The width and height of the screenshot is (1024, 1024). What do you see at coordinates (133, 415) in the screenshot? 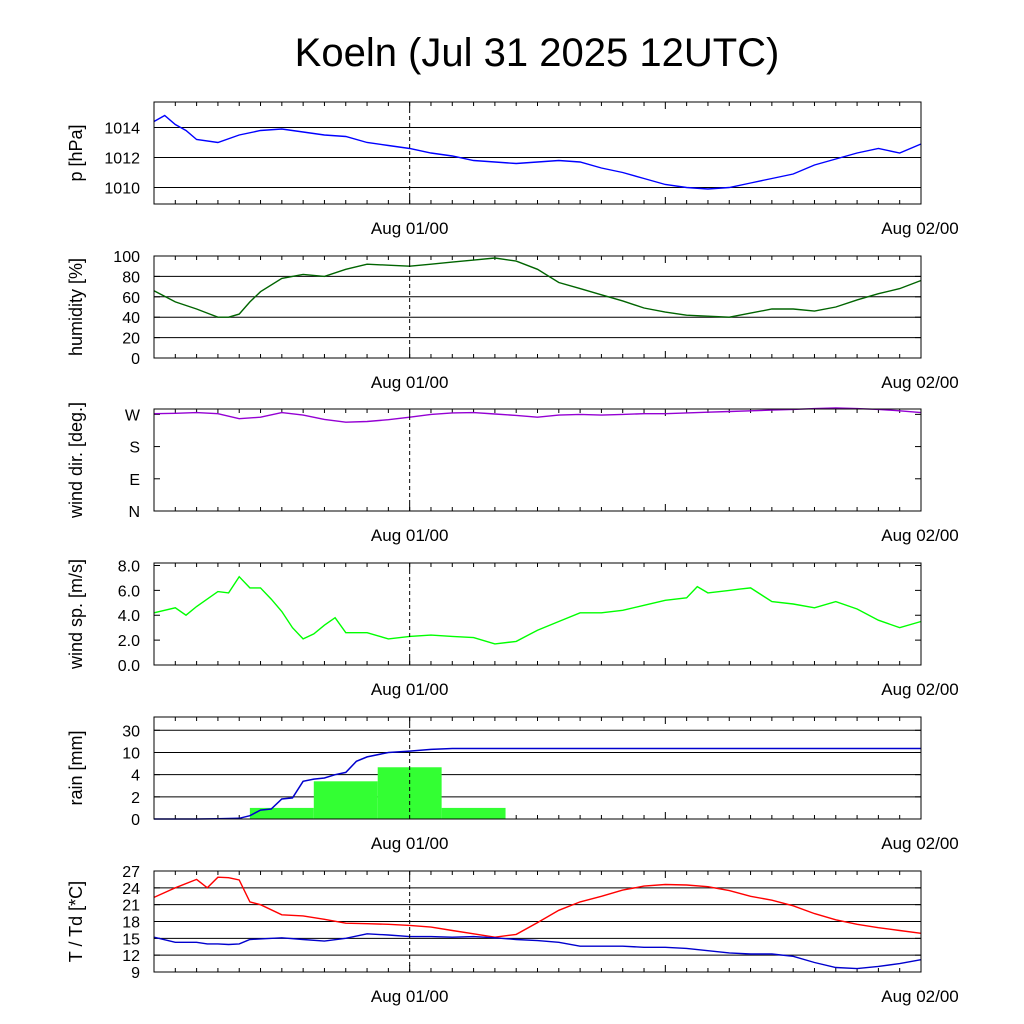
I see `y-tick-label: W` at bounding box center [133, 415].